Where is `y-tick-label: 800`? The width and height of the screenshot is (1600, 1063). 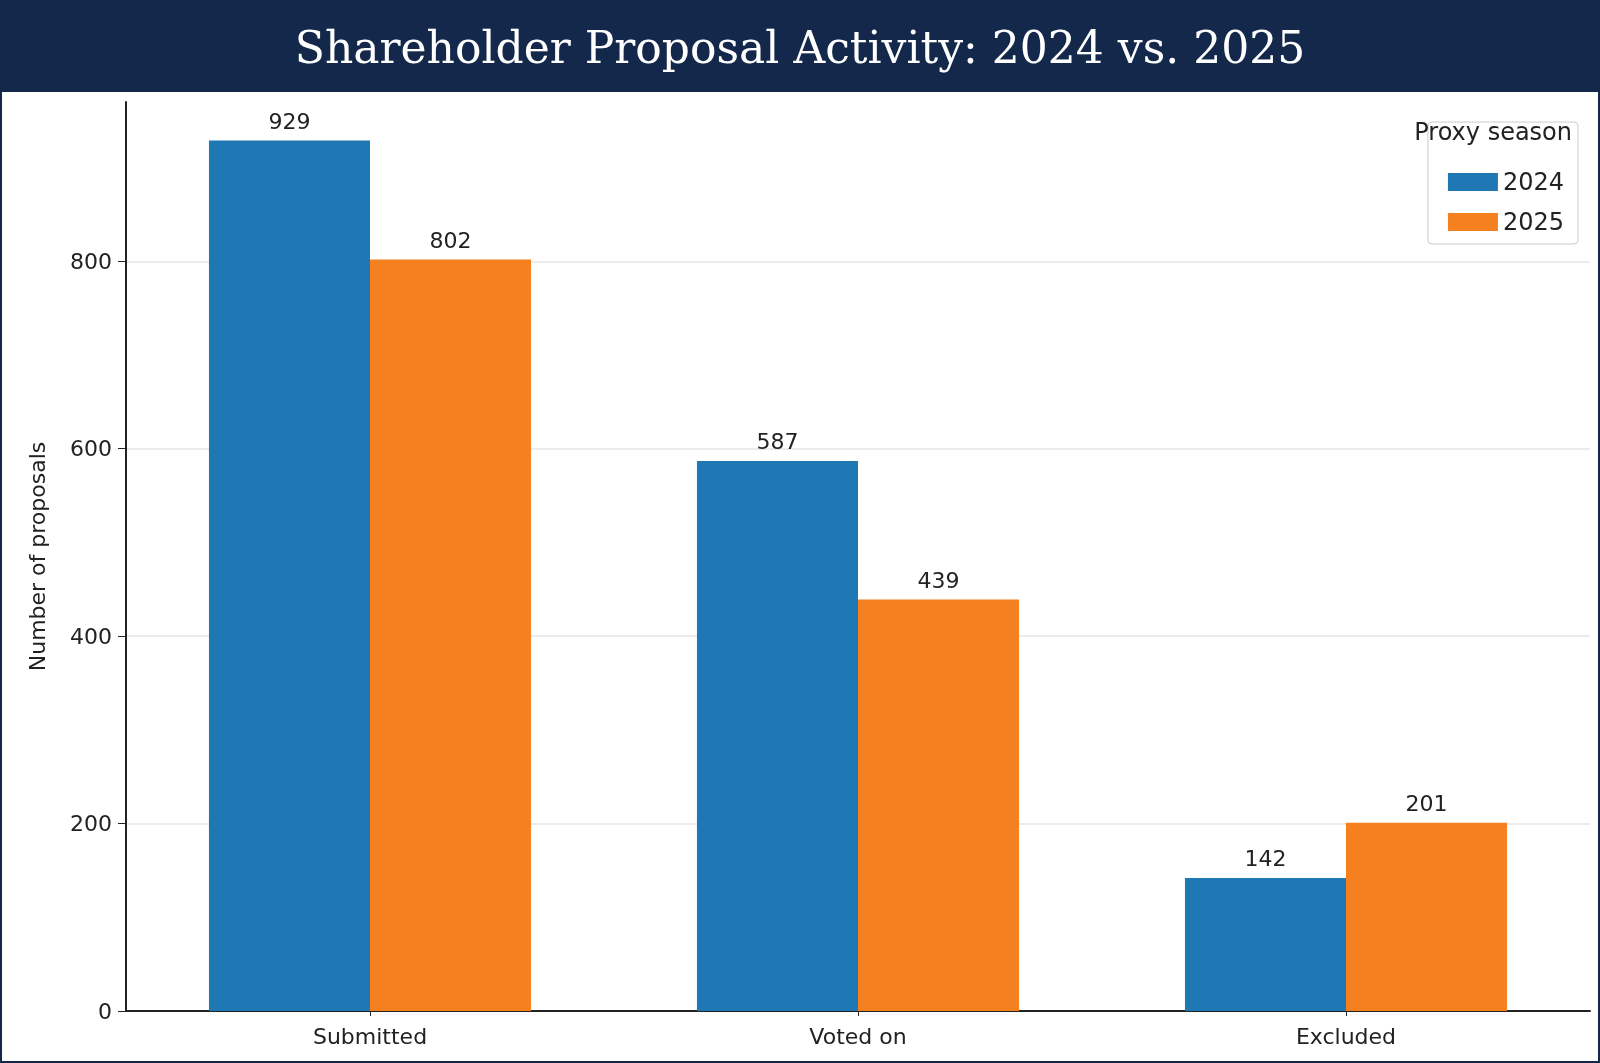
y-tick-label: 800 is located at coordinates (91, 261).